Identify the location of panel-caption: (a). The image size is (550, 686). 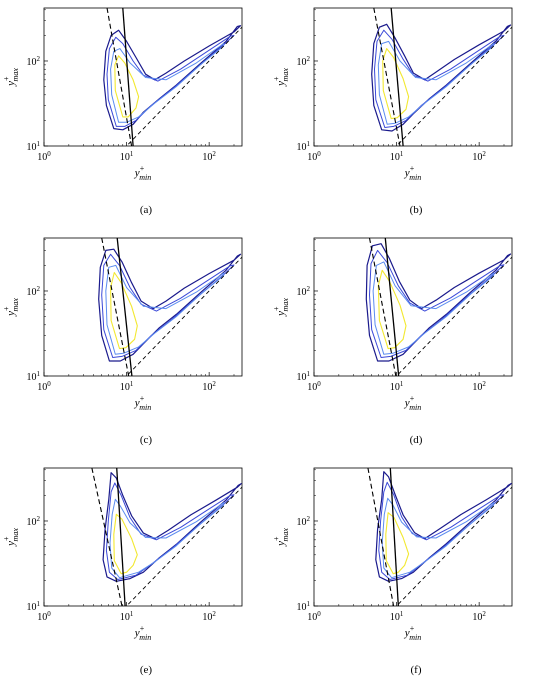
(146, 210).